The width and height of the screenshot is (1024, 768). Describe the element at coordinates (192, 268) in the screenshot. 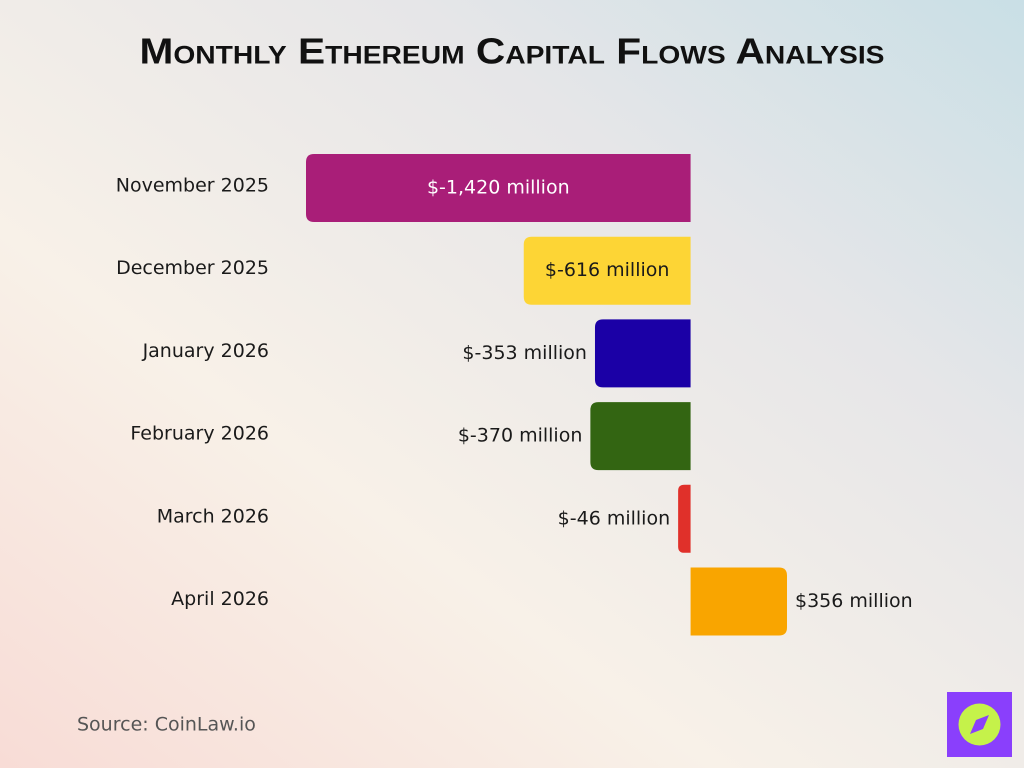

I see `y-tick-label: December 2025` at that location.